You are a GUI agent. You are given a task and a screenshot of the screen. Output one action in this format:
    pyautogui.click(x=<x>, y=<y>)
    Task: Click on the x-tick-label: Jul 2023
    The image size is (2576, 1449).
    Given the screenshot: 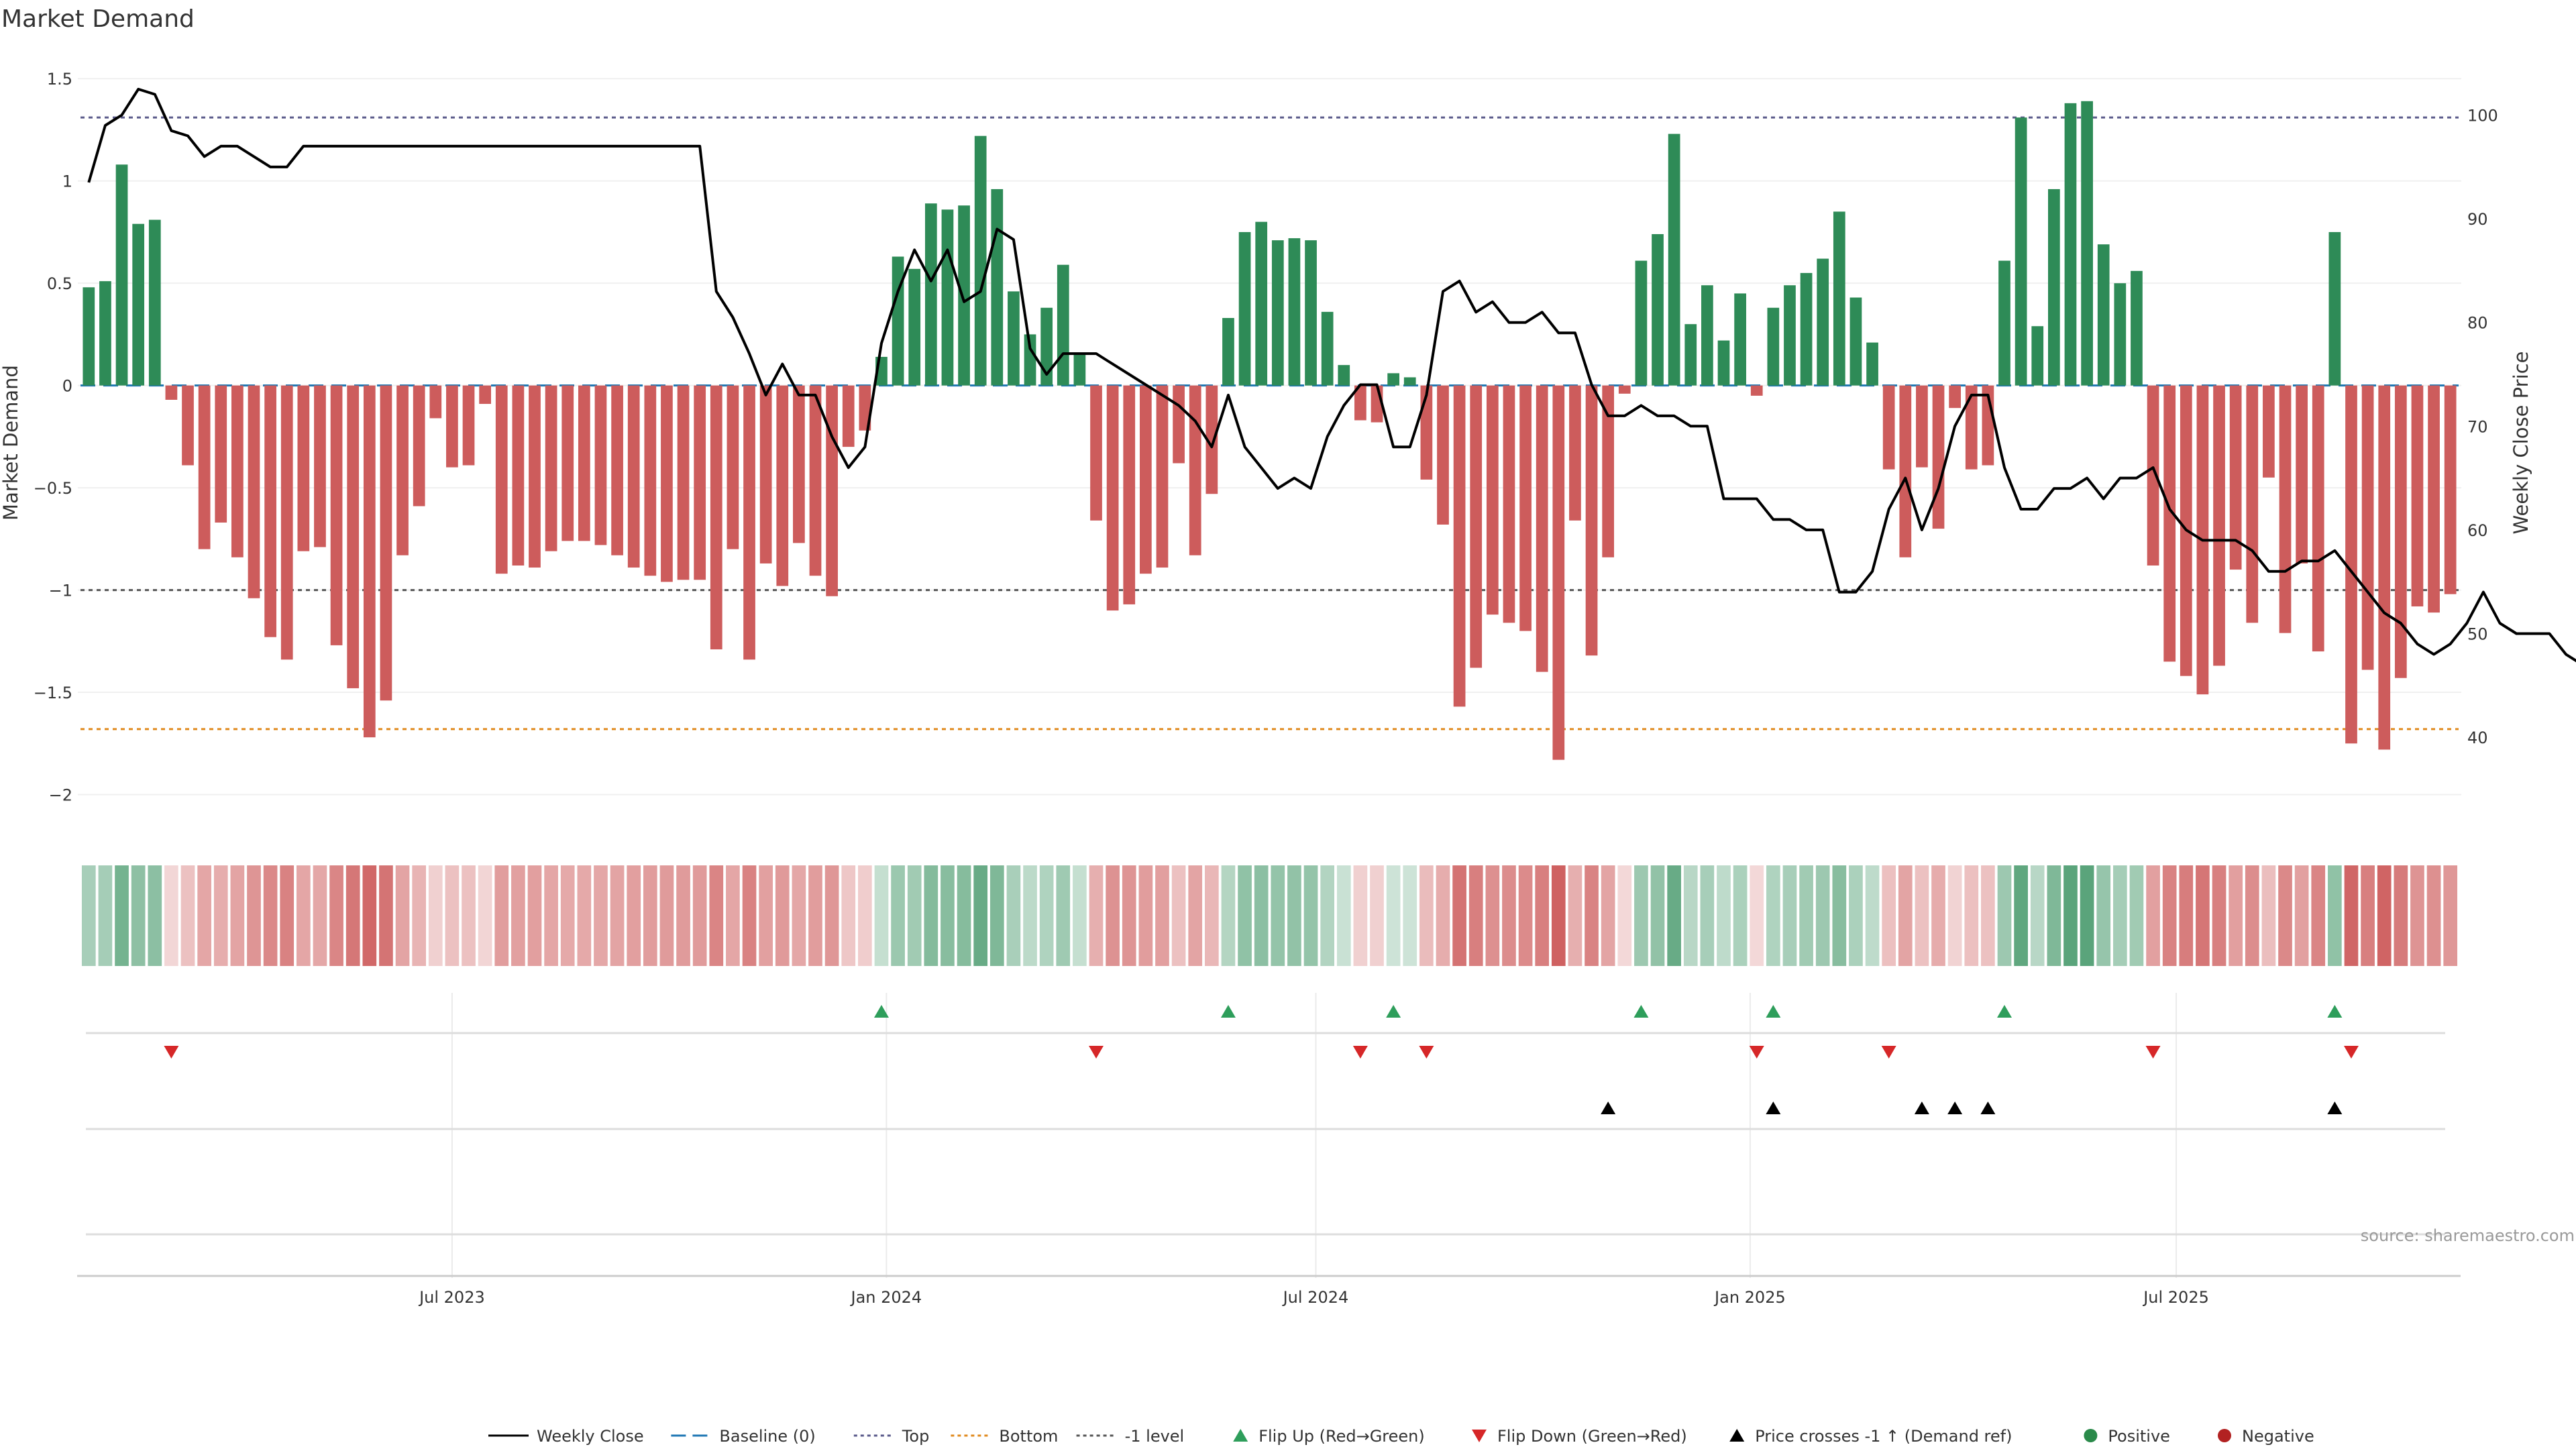 What is the action you would take?
    pyautogui.click(x=451, y=1297)
    